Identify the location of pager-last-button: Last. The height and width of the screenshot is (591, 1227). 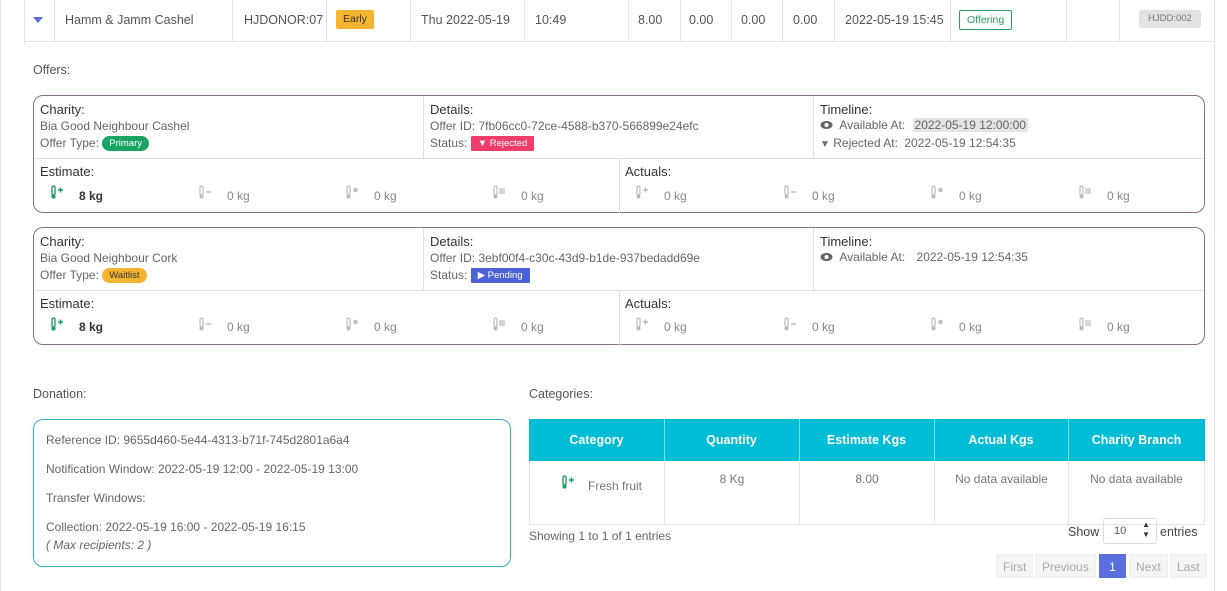
(1188, 566).